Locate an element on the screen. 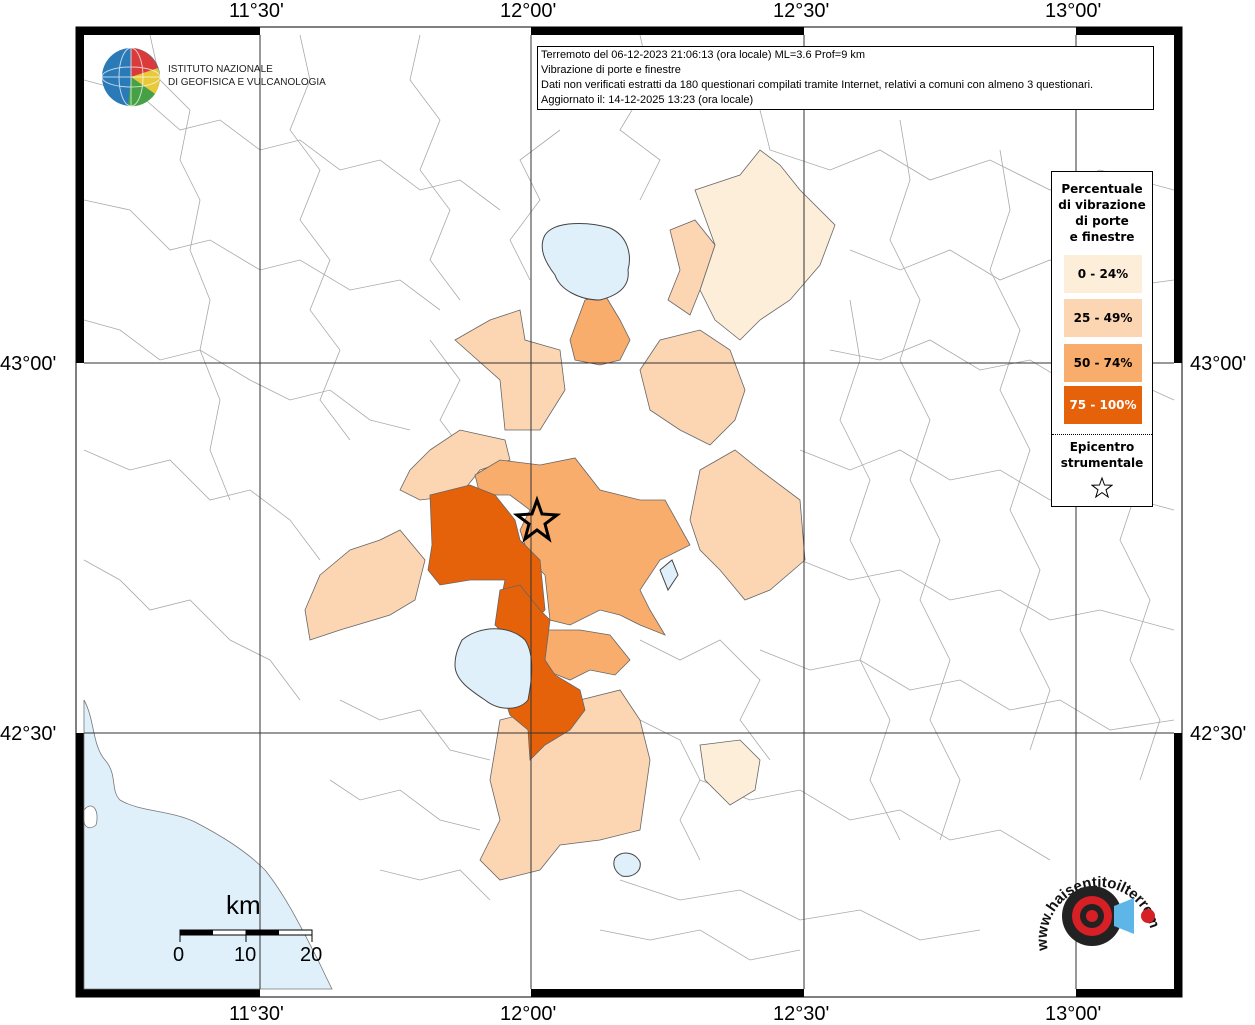 Image resolution: width=1255 pixels, height=1025 pixels. legend-title-line: di vibrazione is located at coordinates (1102, 205).